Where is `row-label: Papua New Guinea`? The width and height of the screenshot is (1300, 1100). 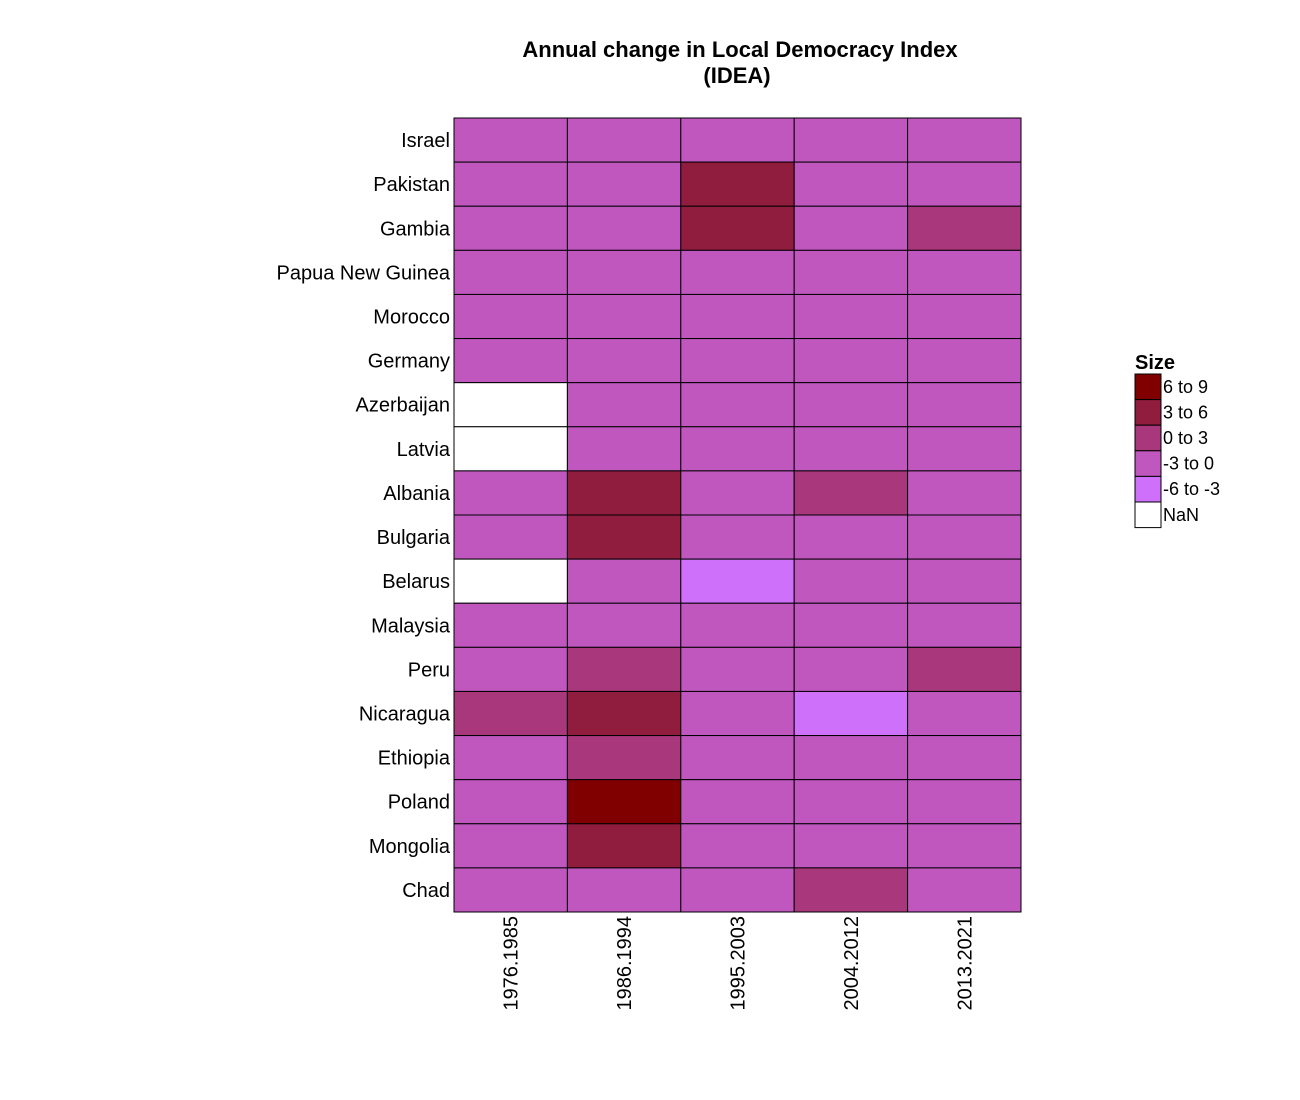
row-label: Papua New Guinea is located at coordinates (364, 273).